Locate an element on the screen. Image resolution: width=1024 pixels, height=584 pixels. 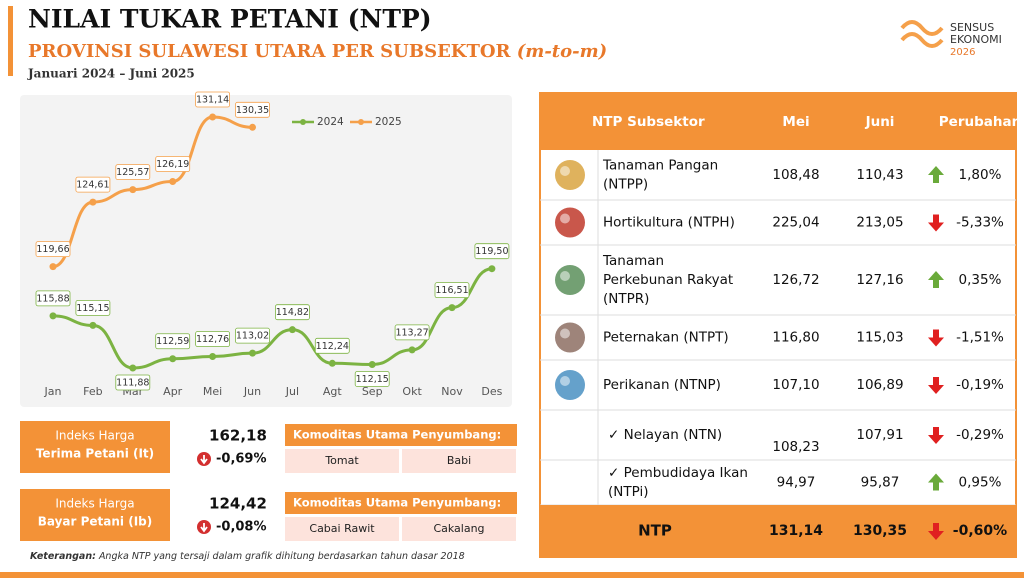
value-label: 112,15 is located at coordinates (372, 379).